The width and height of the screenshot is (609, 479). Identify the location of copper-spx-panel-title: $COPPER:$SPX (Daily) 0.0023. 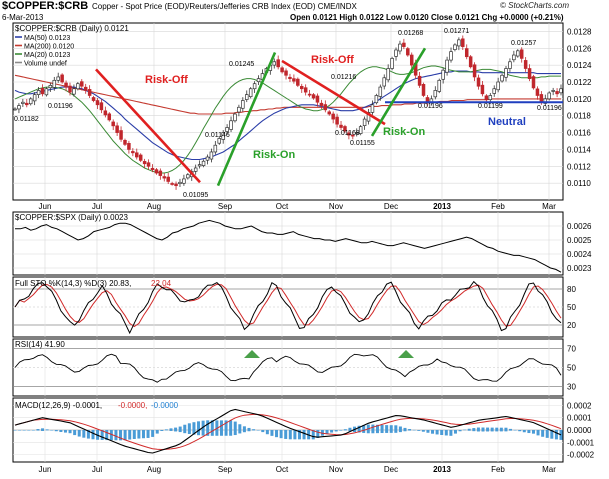
(71, 217).